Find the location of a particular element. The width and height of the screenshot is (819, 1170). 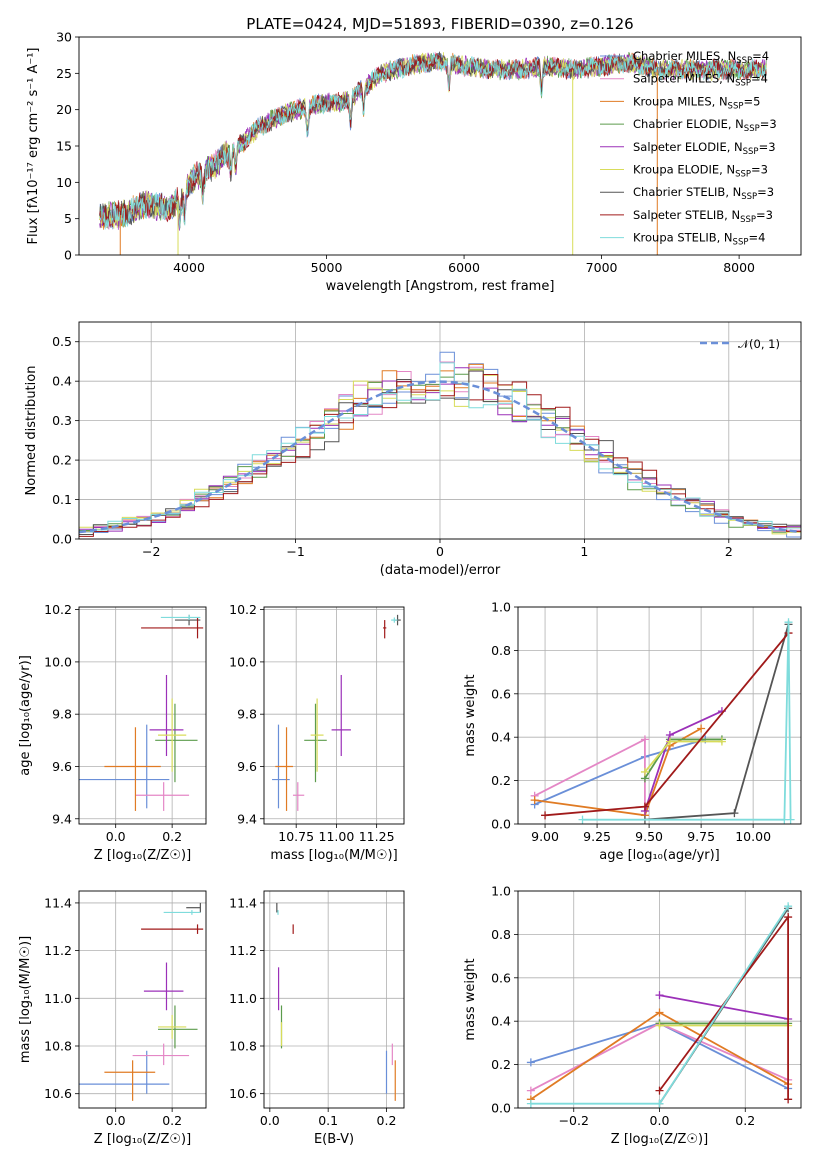

y-tick-label: 0.8 is located at coordinates (501, 934).